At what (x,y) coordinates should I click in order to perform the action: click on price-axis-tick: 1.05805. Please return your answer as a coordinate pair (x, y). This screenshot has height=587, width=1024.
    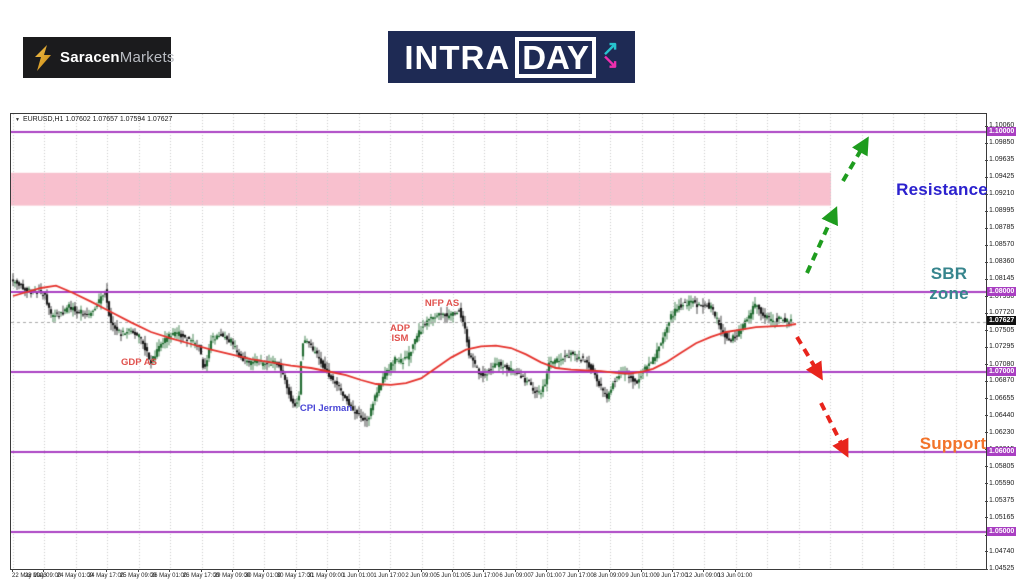
    Looking at the image, I should click on (999, 466).